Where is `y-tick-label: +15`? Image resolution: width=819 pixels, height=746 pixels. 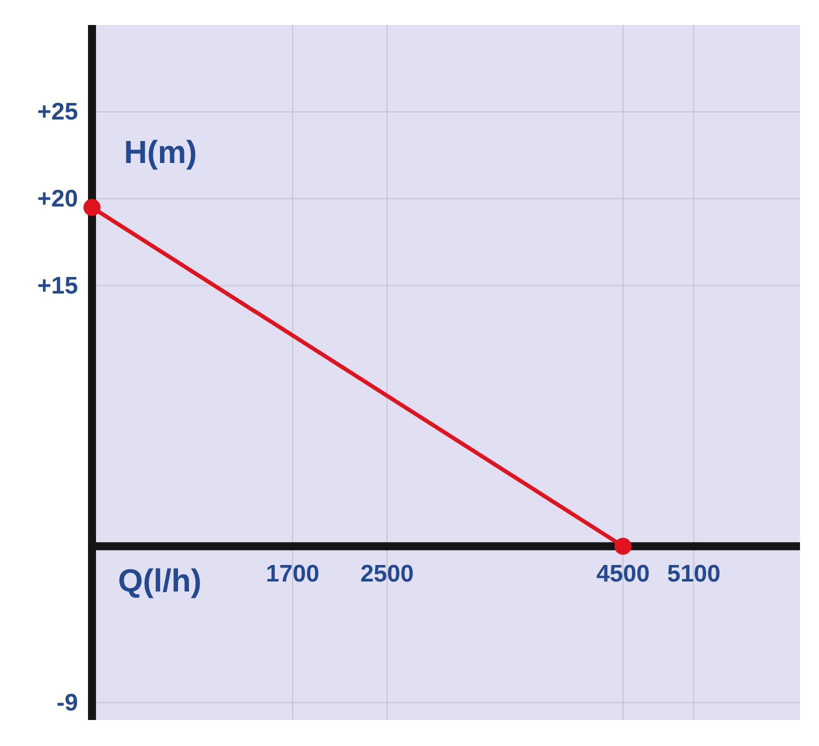 y-tick-label: +15 is located at coordinates (57, 286).